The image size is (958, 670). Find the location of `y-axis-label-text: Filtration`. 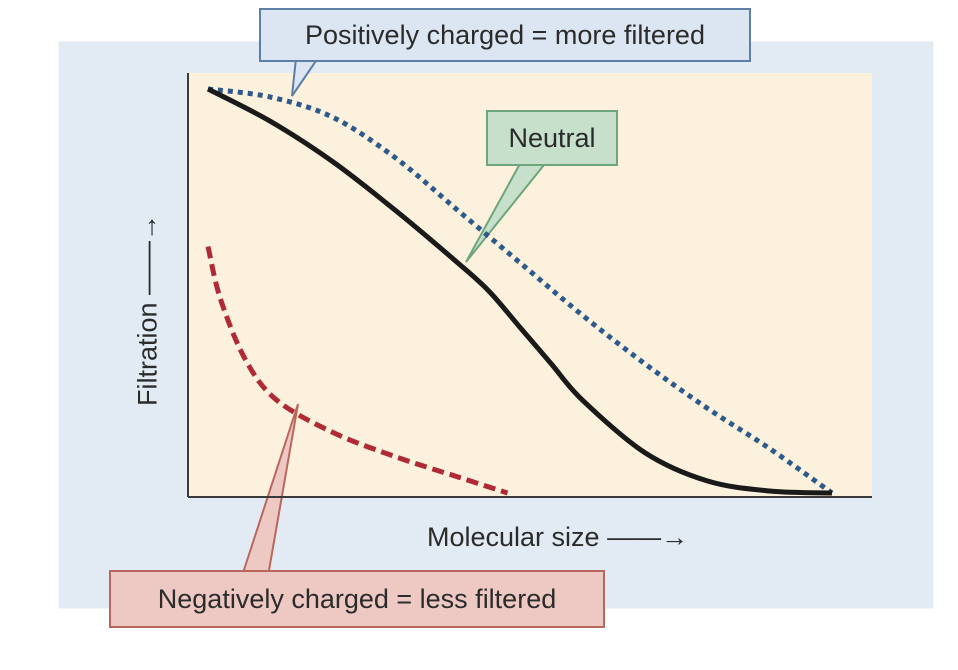

y-axis-label-text: Filtration is located at coordinates (147, 354).